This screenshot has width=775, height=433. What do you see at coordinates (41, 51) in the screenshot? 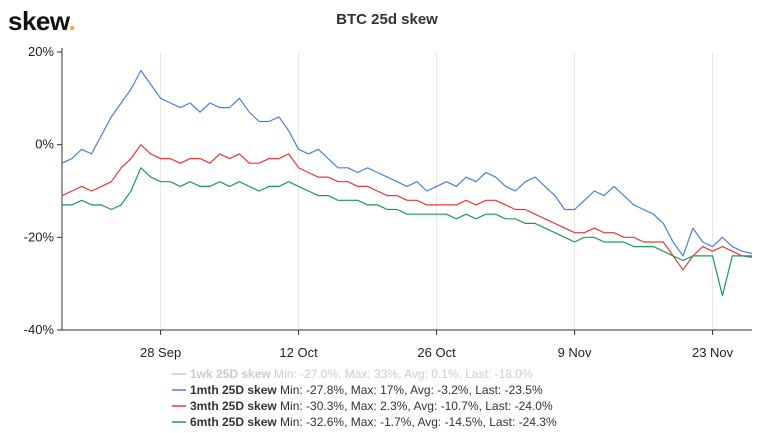
I see `y-tick-label-0: 20%` at bounding box center [41, 51].